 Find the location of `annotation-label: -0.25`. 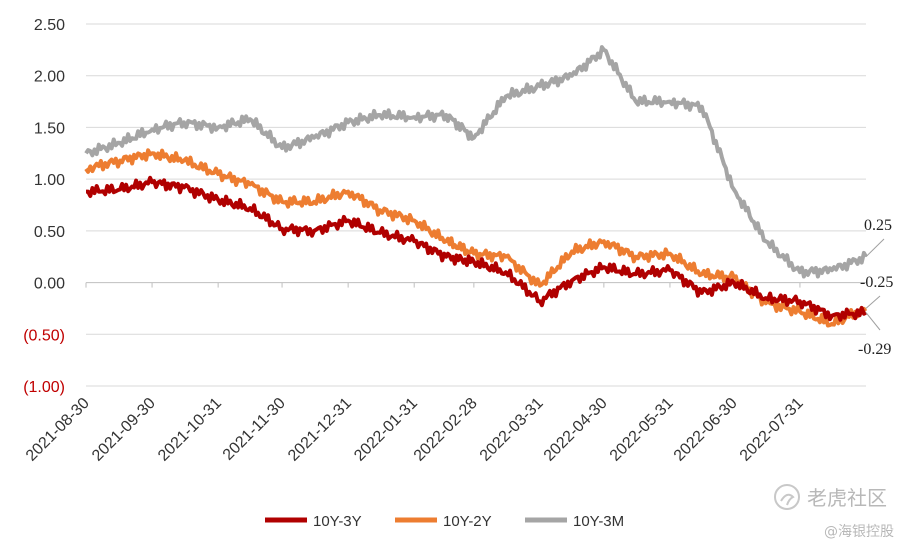

annotation-label: -0.25 is located at coordinates (876, 282).